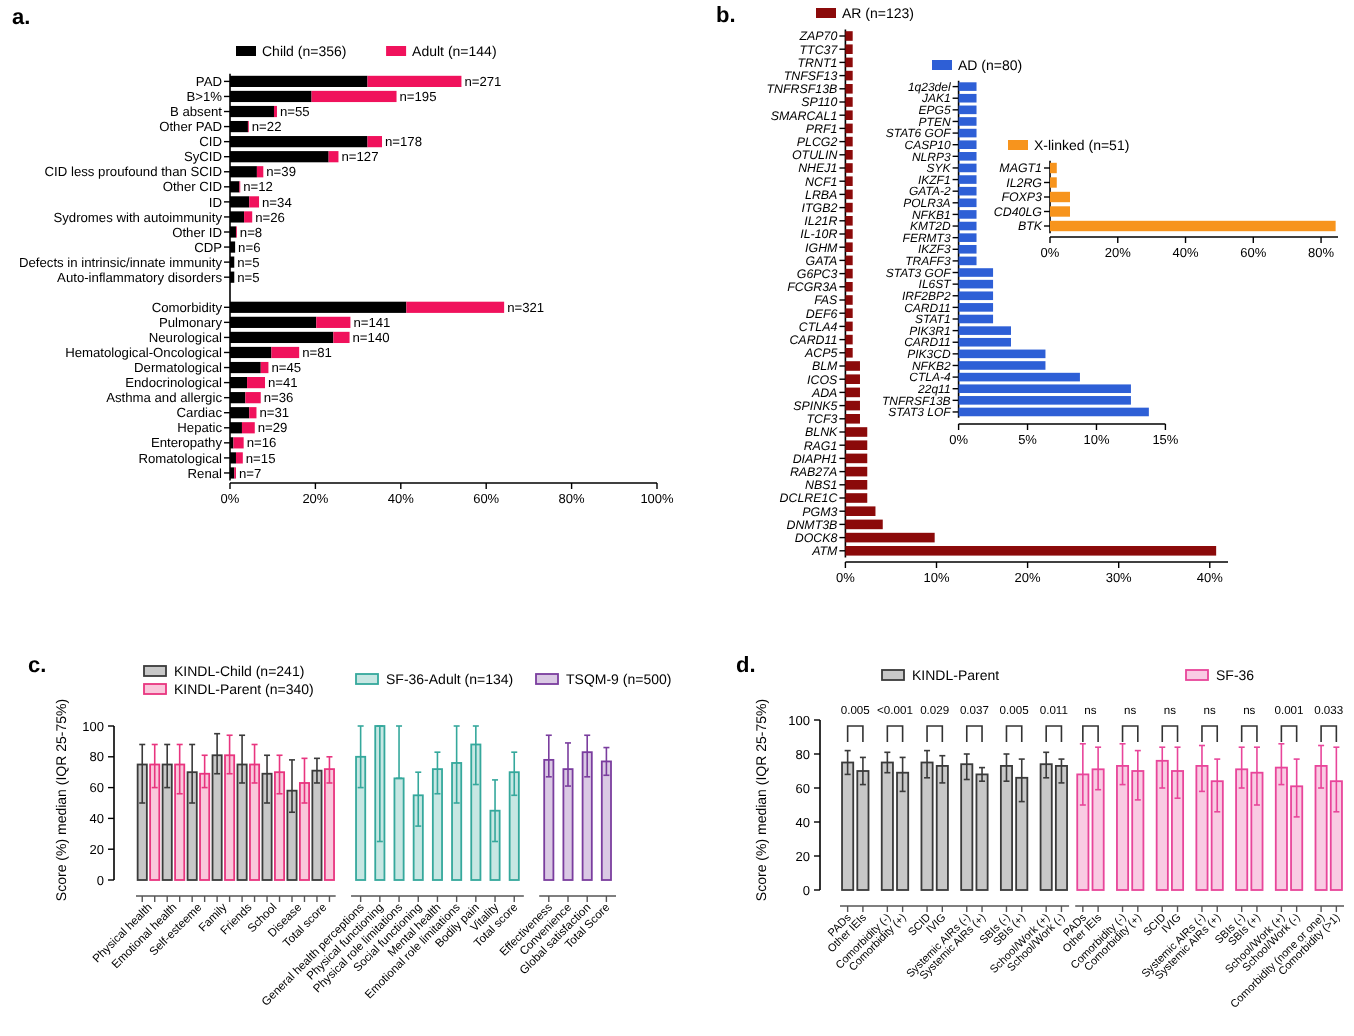 The height and width of the screenshot is (1036, 1354). What do you see at coordinates (21, 18) in the screenshot?
I see `text: a.` at bounding box center [21, 18].